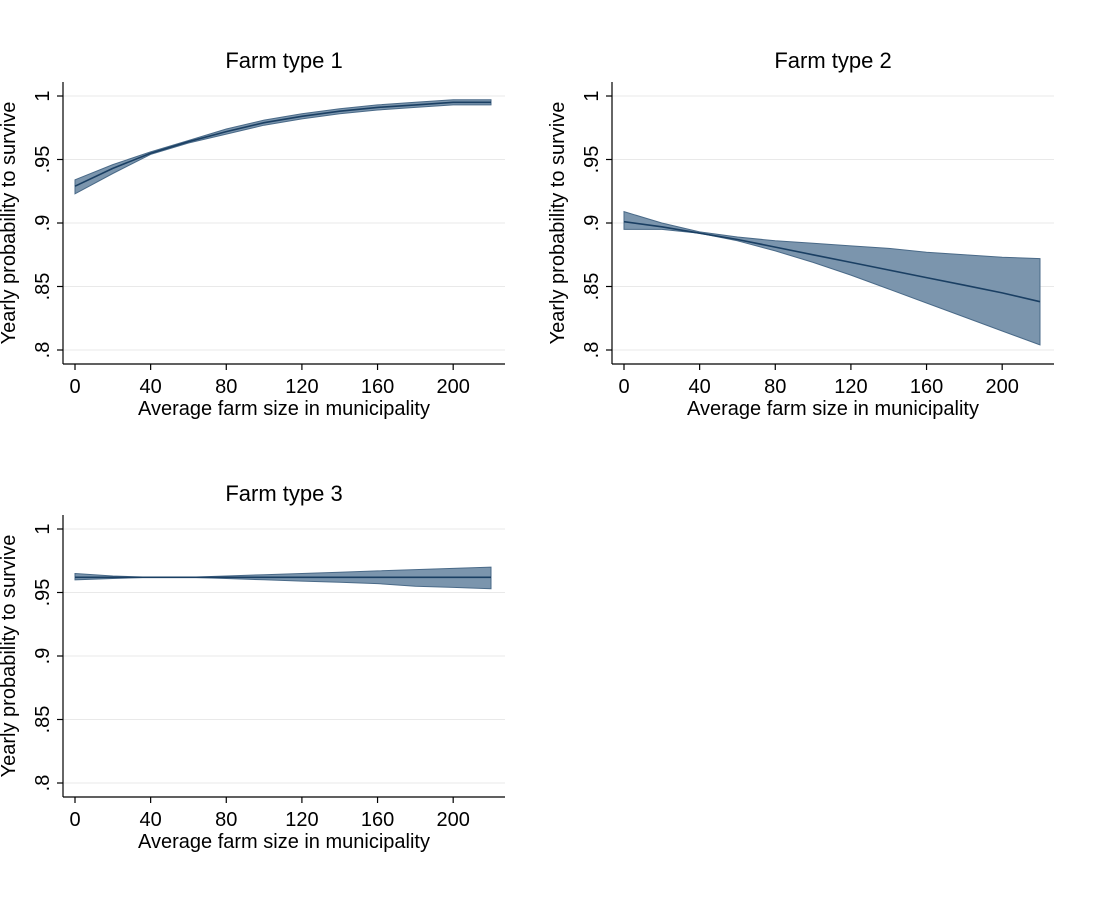 This screenshot has width=1093, height=911. Describe the element at coordinates (832, 60) in the screenshot. I see `panel-title: Farm type 2` at that location.